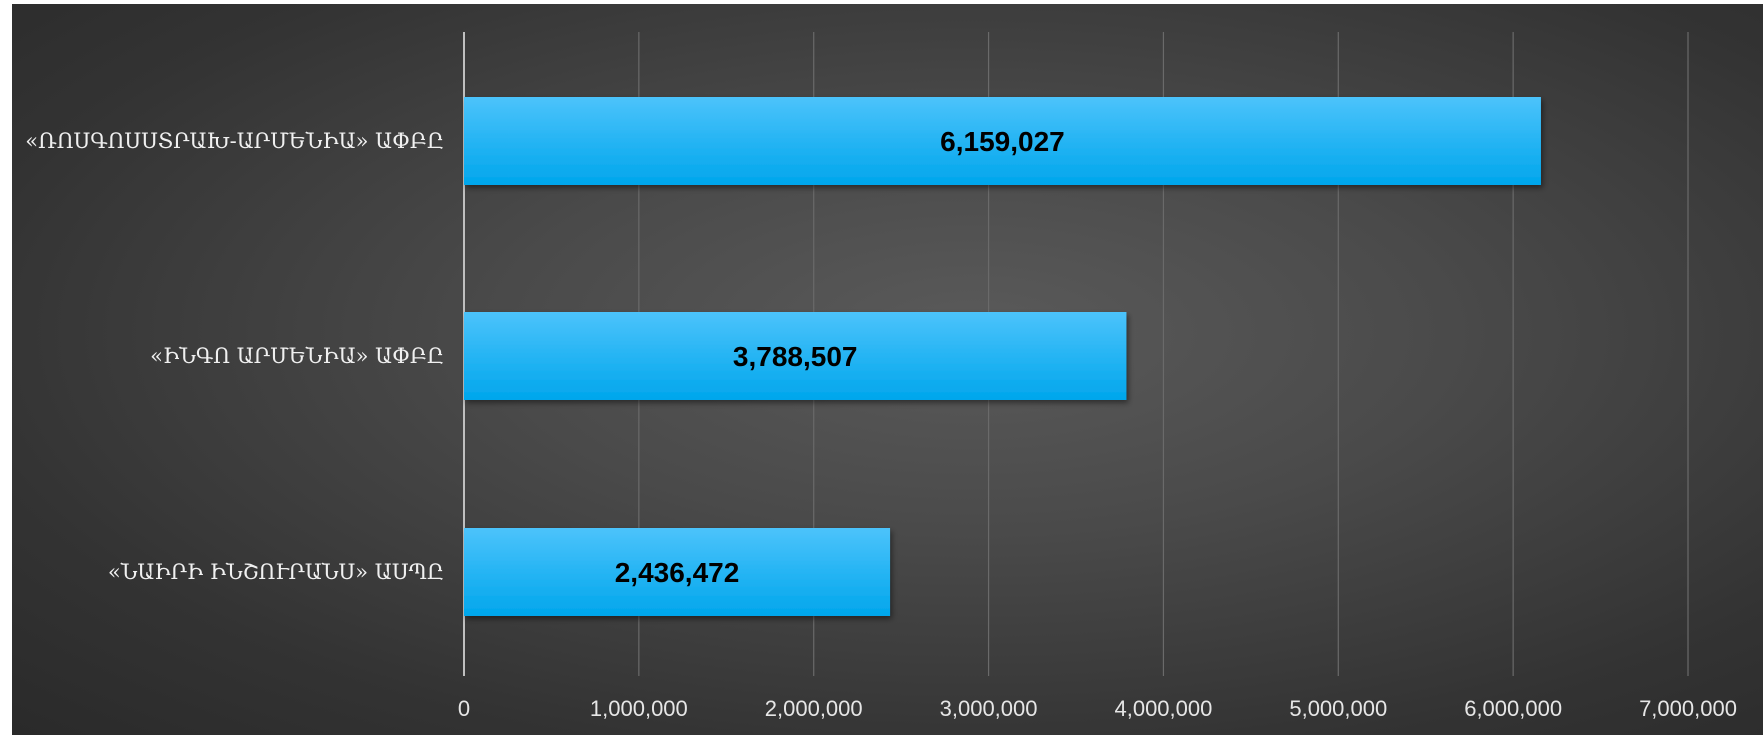 This screenshot has height=735, width=1763. Describe the element at coordinates (989, 708) in the screenshot. I see `x-tick-label: 3,000,000` at that location.